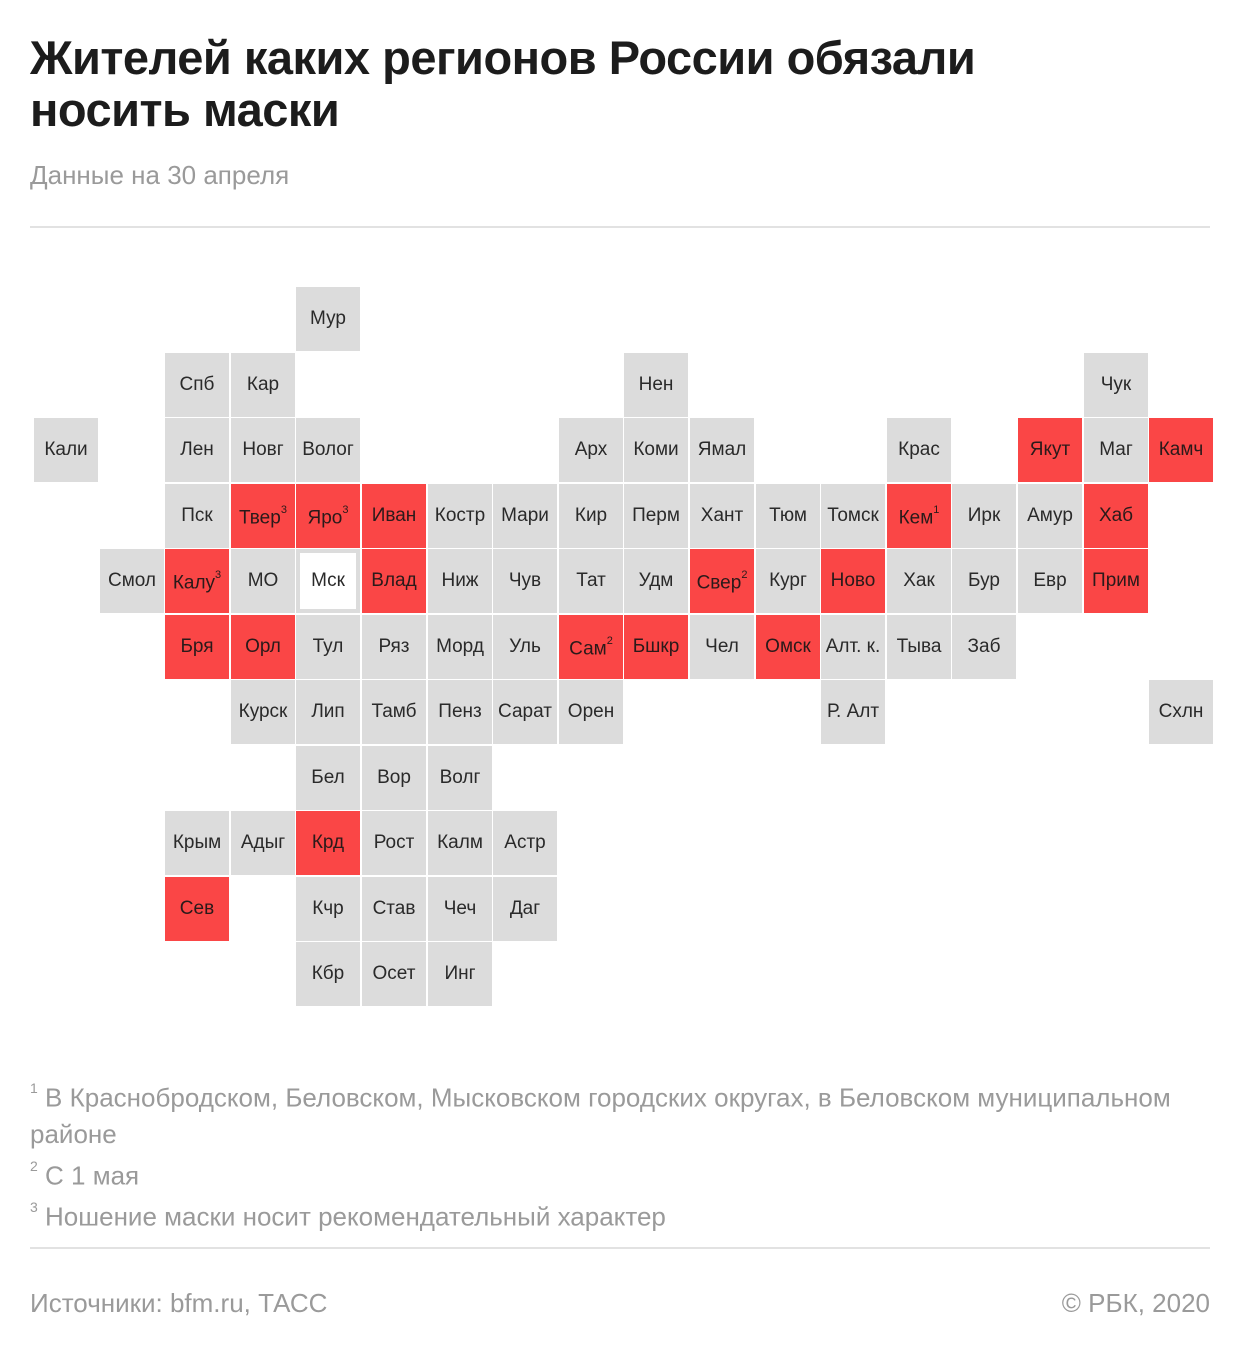 The height and width of the screenshot is (1355, 1240). I want to click on region-tile: Крым, so click(197, 843).